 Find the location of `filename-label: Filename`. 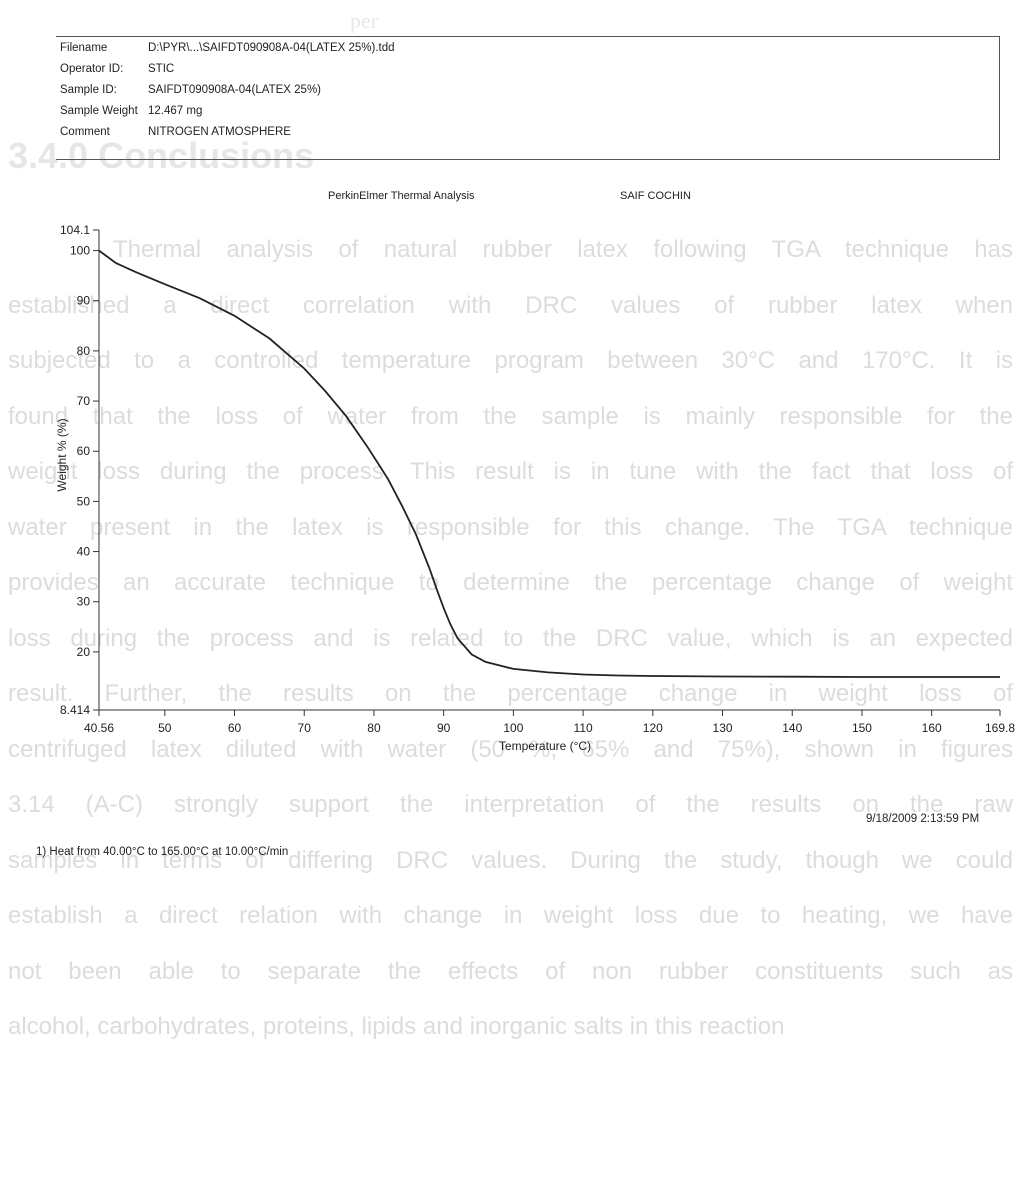

filename-label: Filename is located at coordinates (84, 48).